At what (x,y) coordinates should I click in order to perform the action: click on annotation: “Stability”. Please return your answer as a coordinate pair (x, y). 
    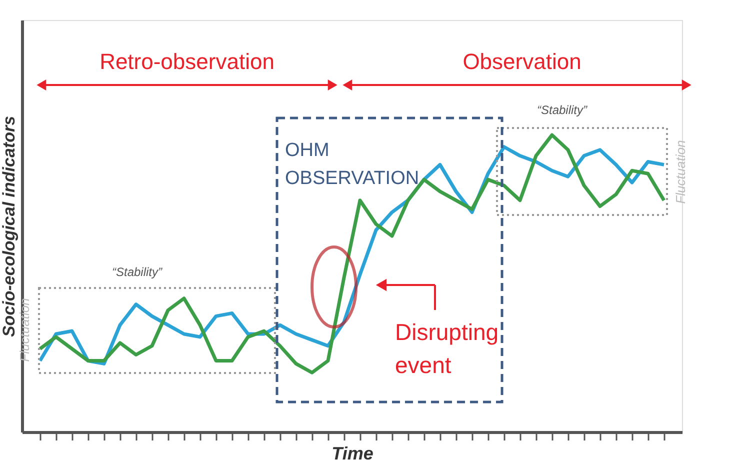
    Looking at the image, I should click on (138, 272).